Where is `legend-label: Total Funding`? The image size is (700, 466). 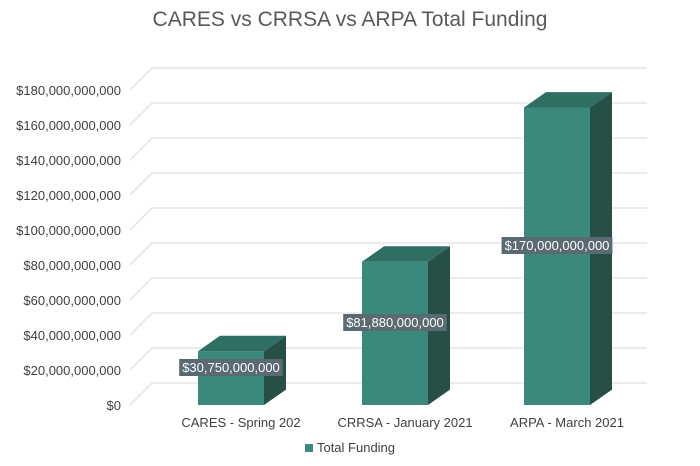
legend-label: Total Funding is located at coordinates (356, 447).